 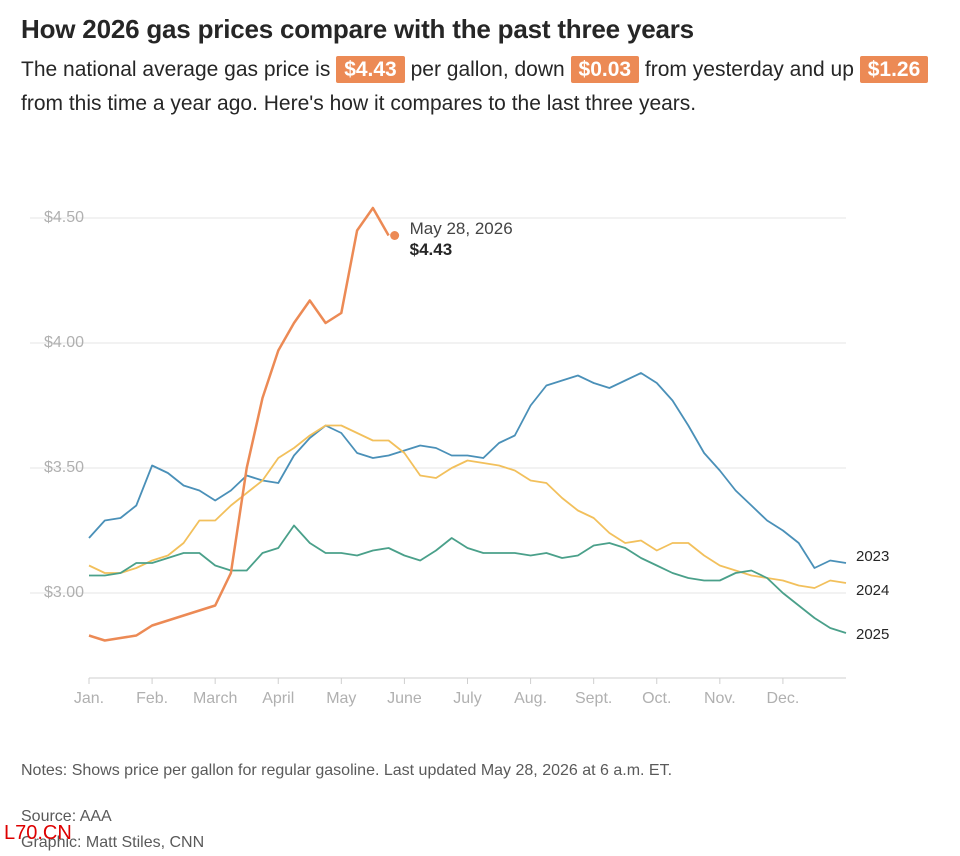 I want to click on source: Source: AAA, so click(x=66, y=816).